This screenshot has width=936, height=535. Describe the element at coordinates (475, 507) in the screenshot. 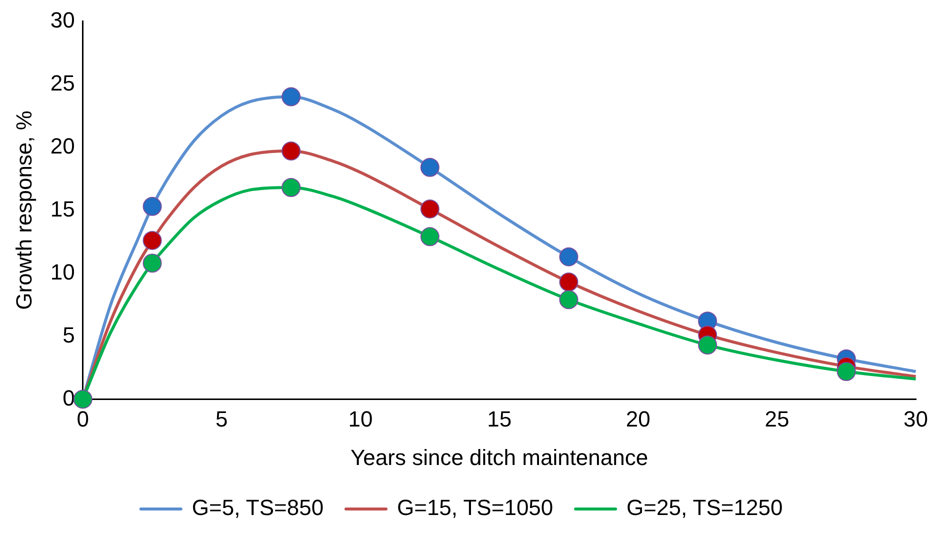

I see `legend-label: G=15, TS=1050` at that location.